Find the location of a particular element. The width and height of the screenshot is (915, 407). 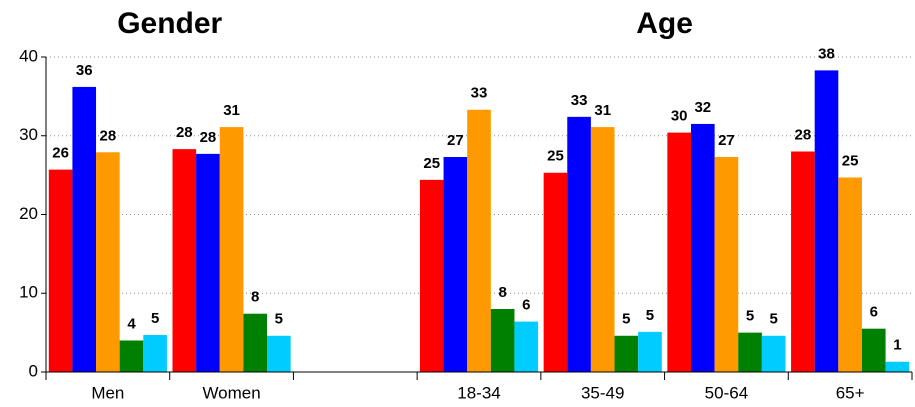

data-label: 36 is located at coordinates (84, 70).